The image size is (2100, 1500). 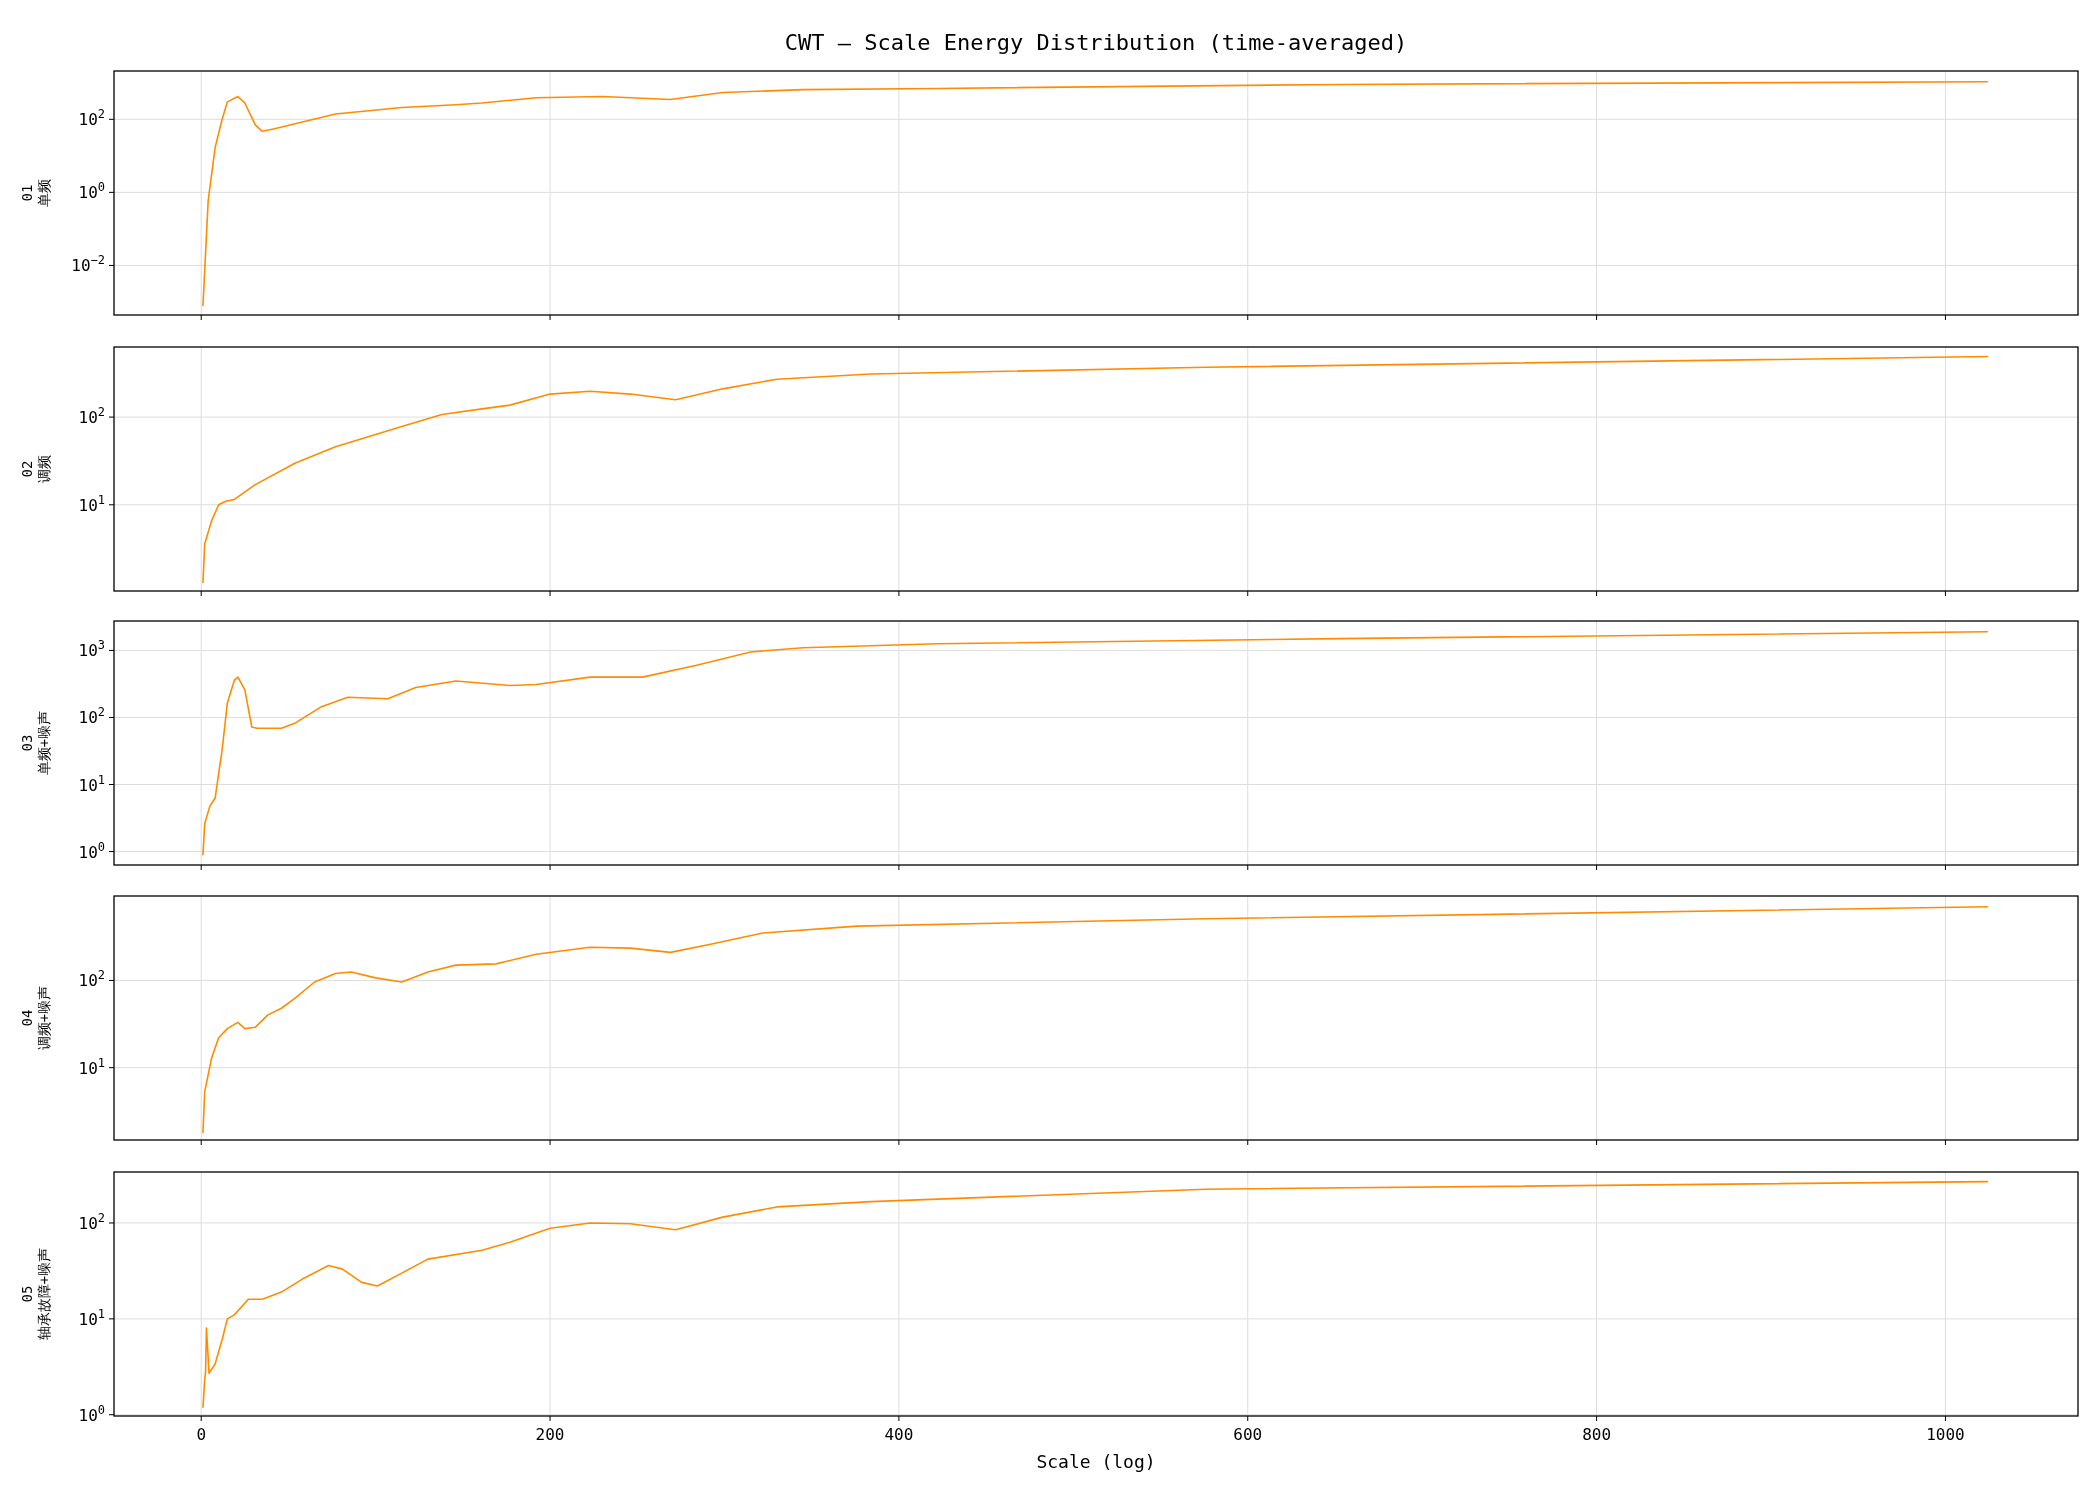 What do you see at coordinates (899, 1434) in the screenshot?
I see `x-tick-label: 400` at bounding box center [899, 1434].